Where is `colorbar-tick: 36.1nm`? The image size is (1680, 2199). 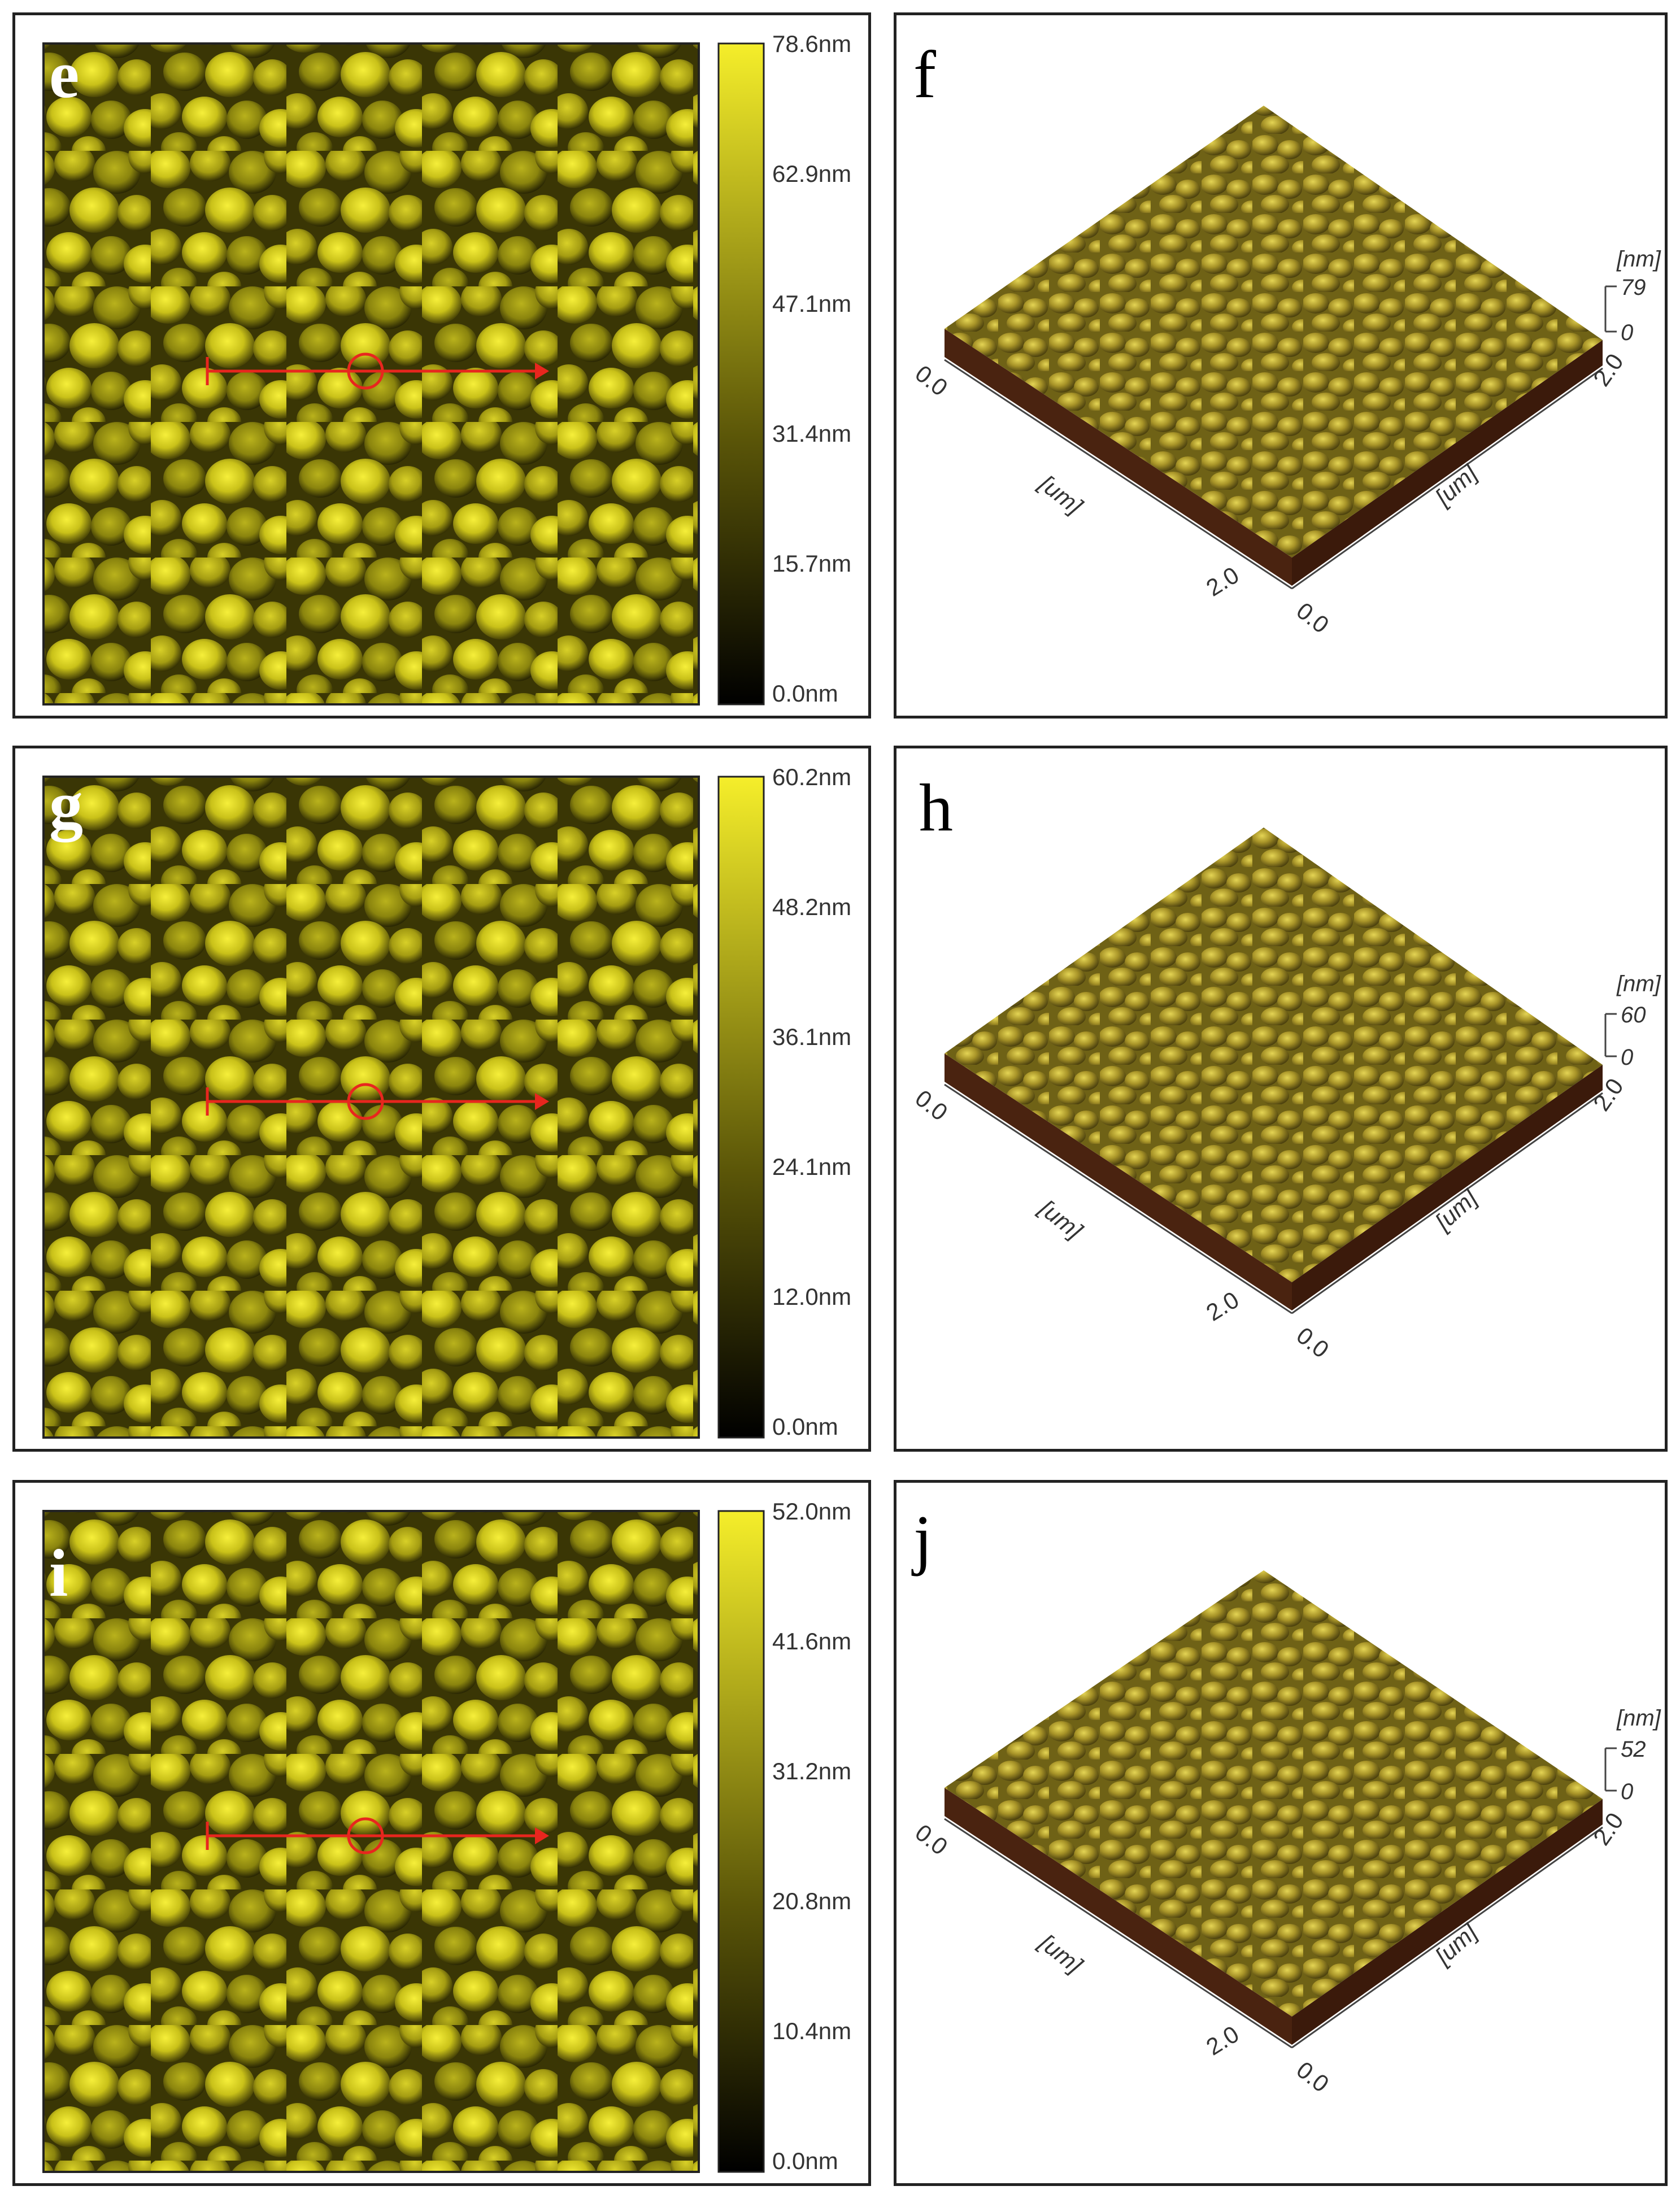 colorbar-tick: 36.1nm is located at coordinates (811, 1037).